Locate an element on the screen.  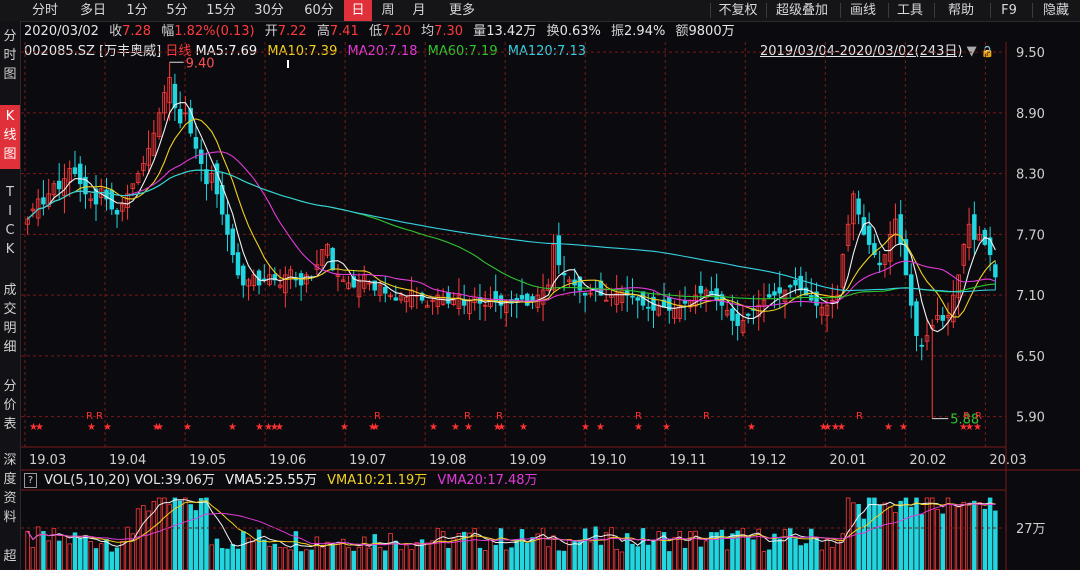
vma5-label: VMA5:25.55万 is located at coordinates (271, 480).